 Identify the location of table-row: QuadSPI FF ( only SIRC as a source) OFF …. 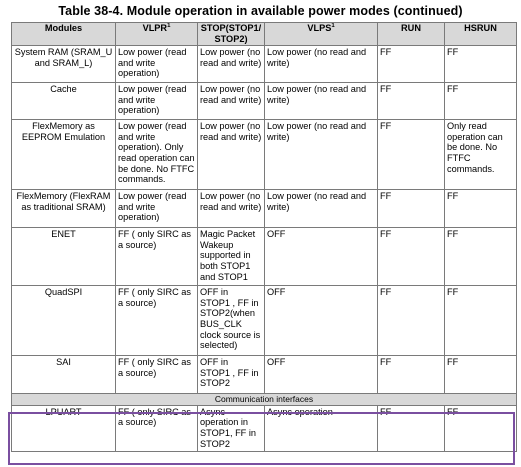
(264, 321).